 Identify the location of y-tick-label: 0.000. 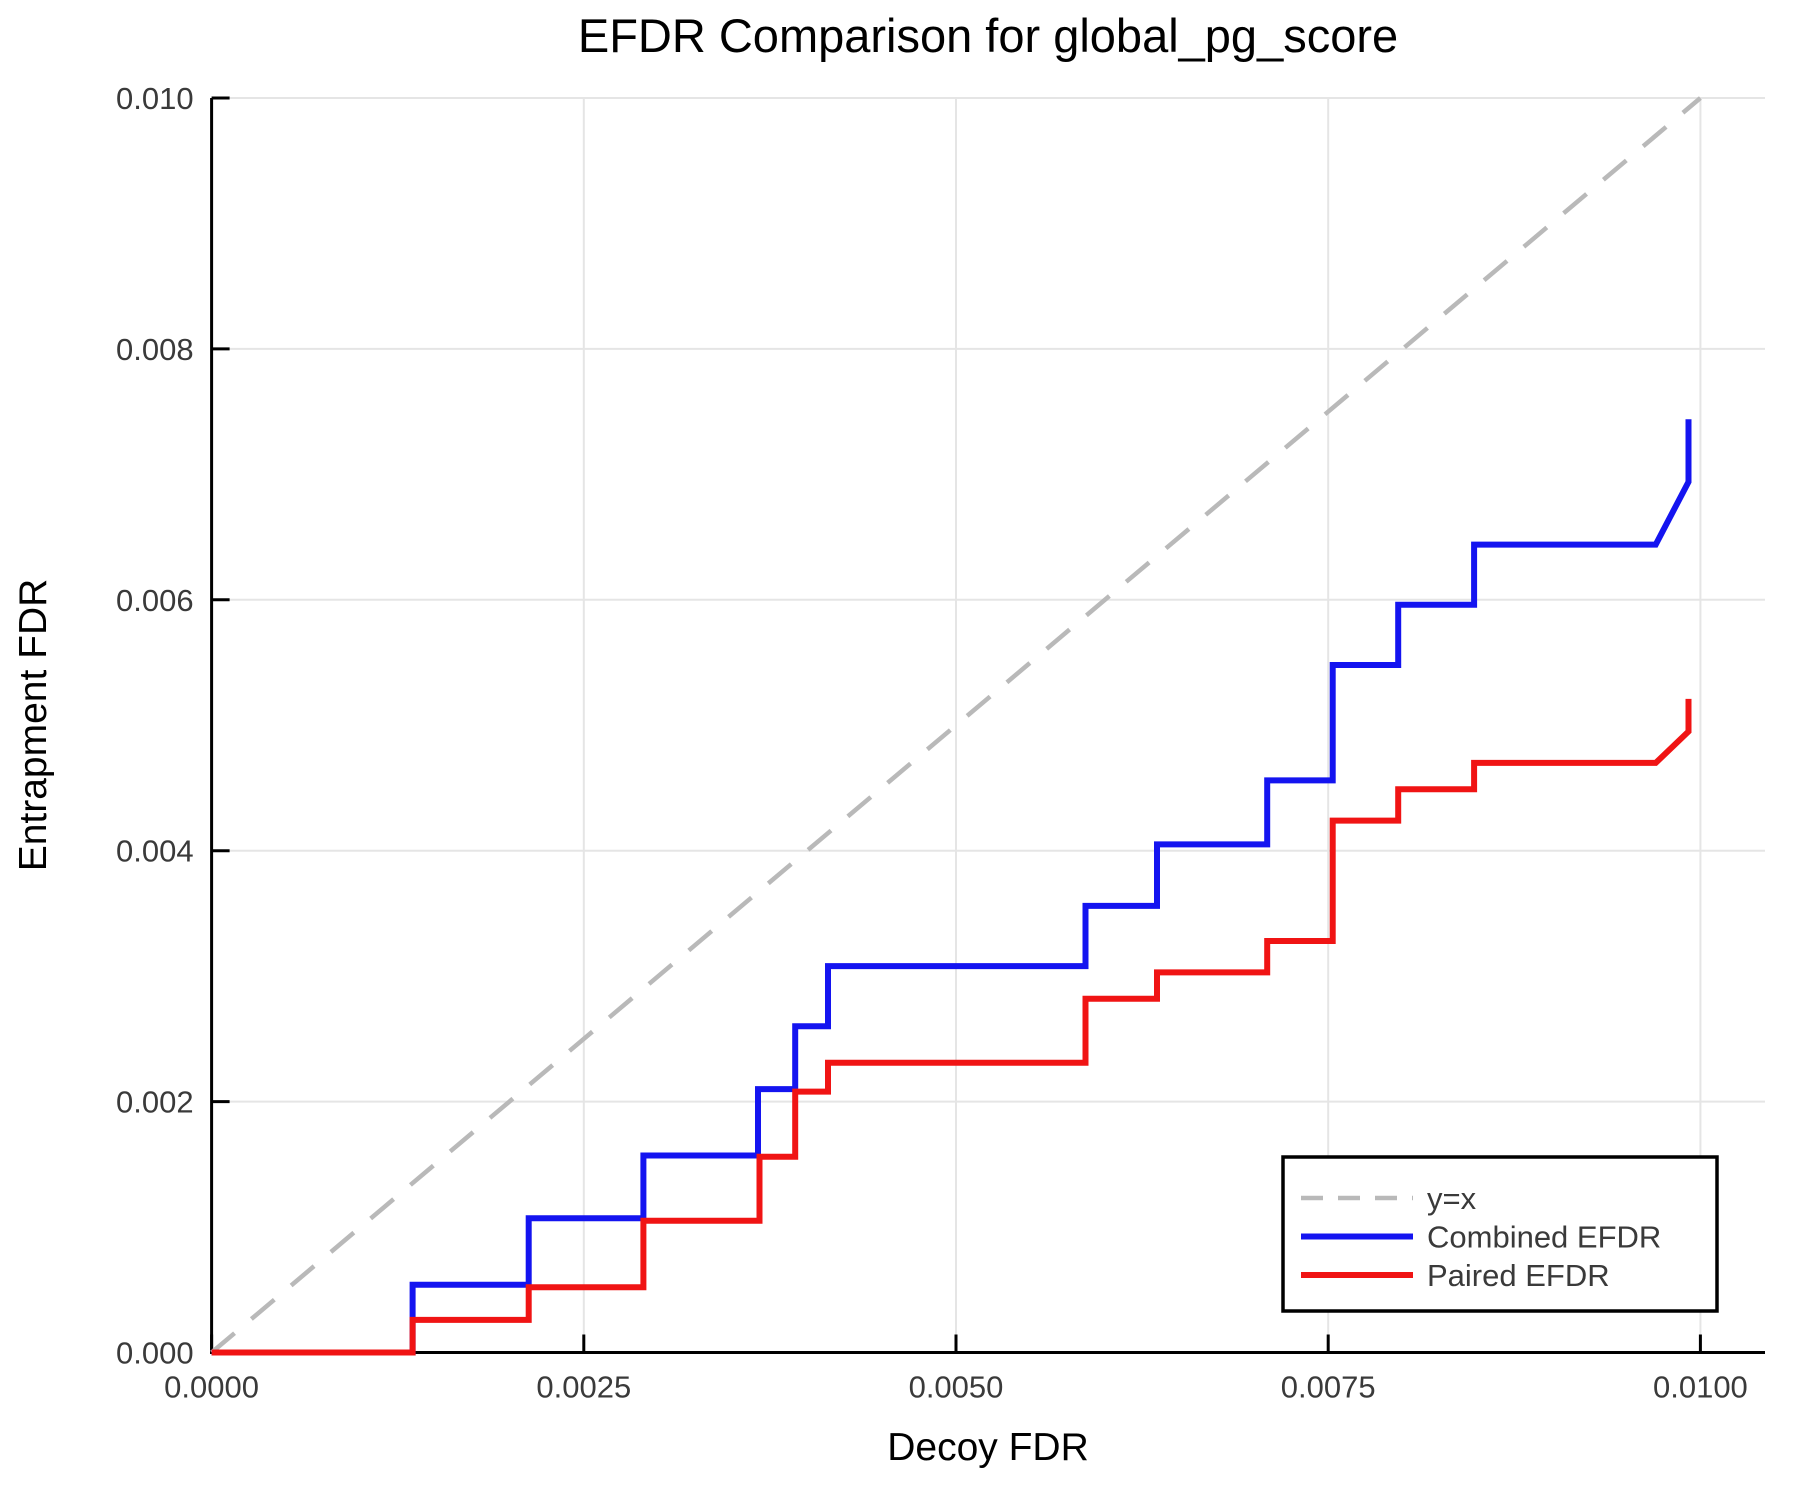
(155, 1353).